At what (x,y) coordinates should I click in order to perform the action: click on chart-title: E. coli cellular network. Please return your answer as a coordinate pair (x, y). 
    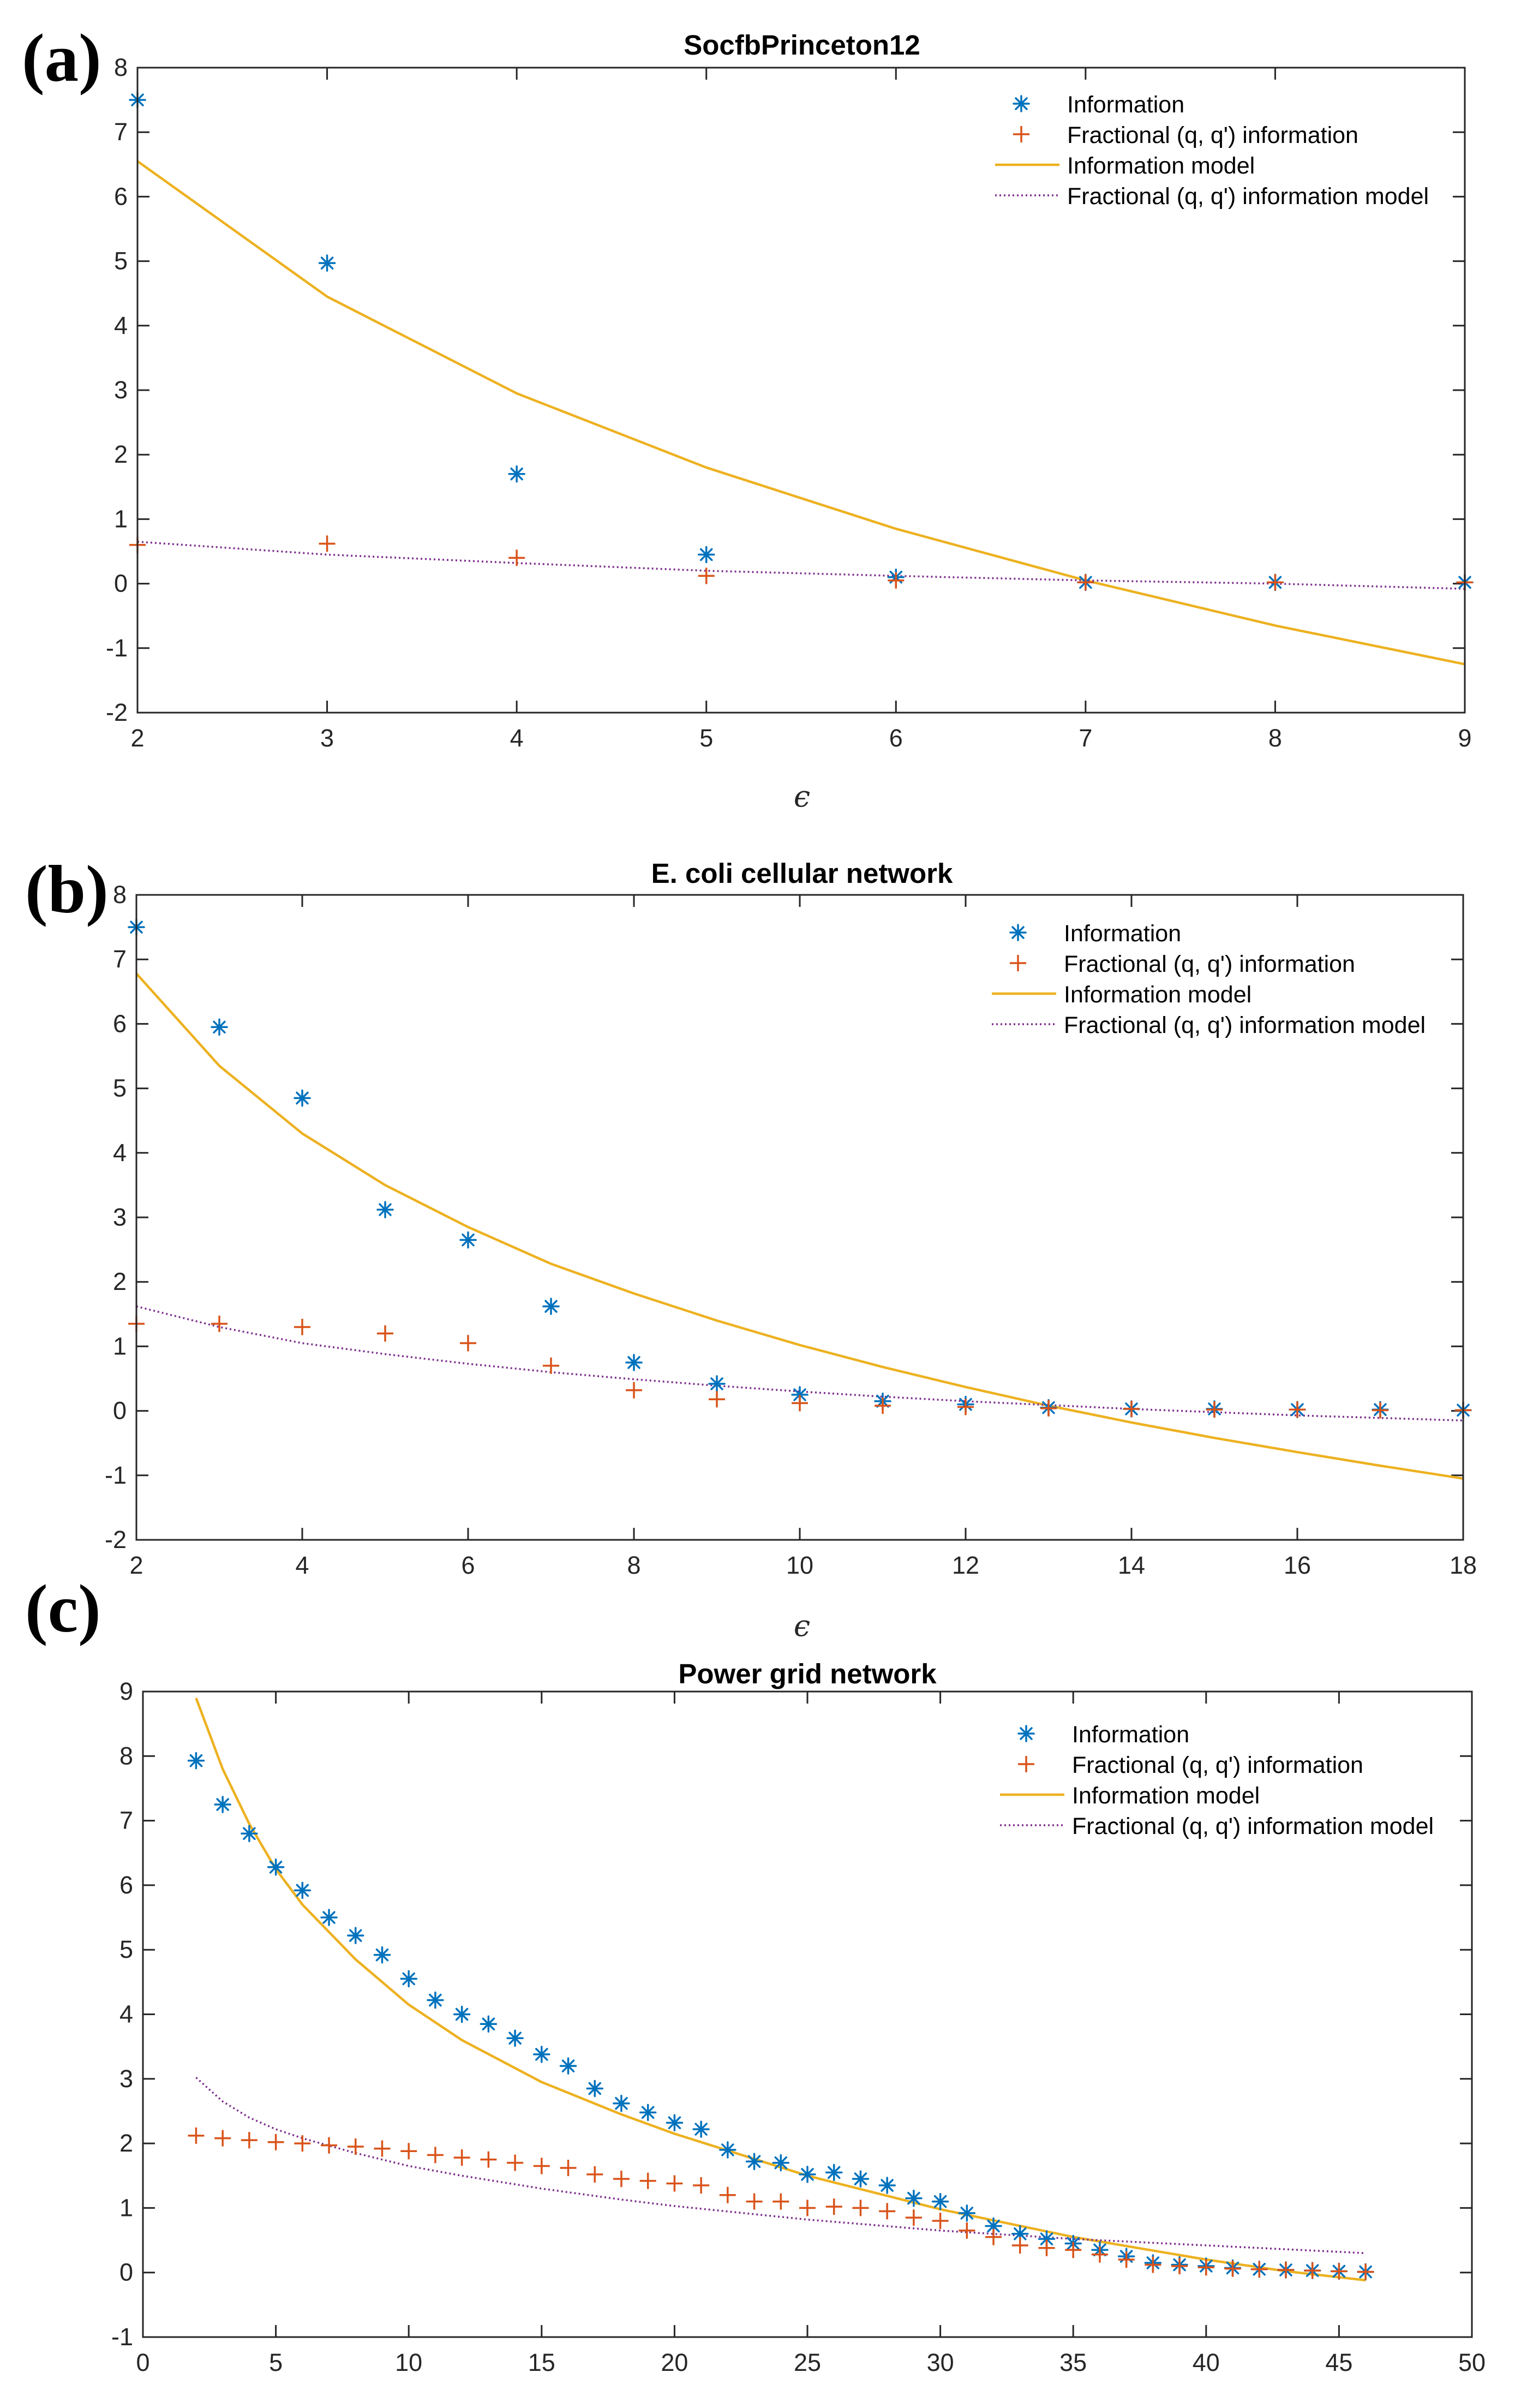
    Looking at the image, I should click on (802, 873).